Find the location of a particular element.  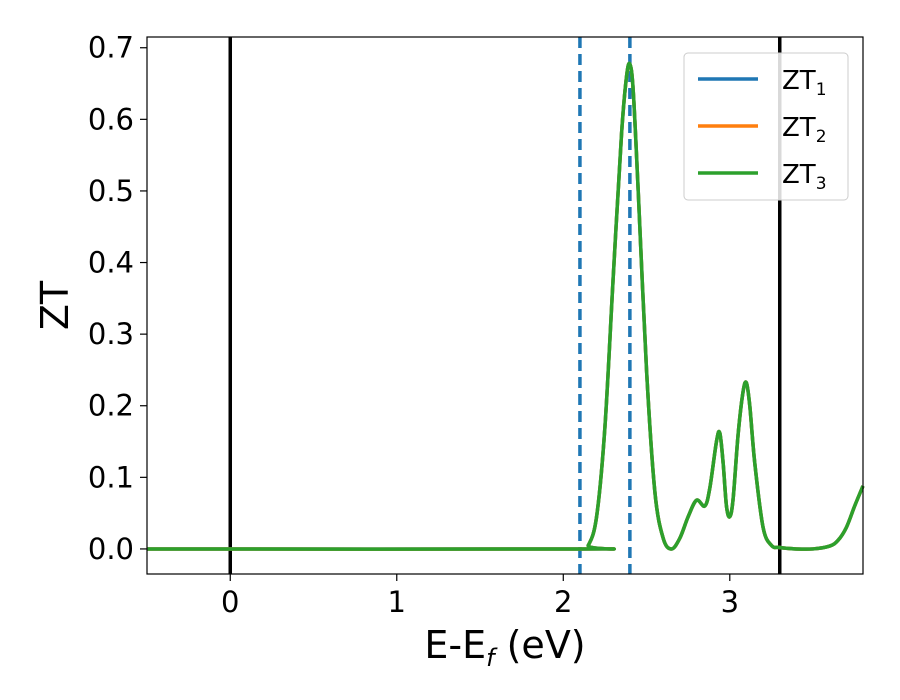

y-tick-label: 0.4 is located at coordinates (111, 263).